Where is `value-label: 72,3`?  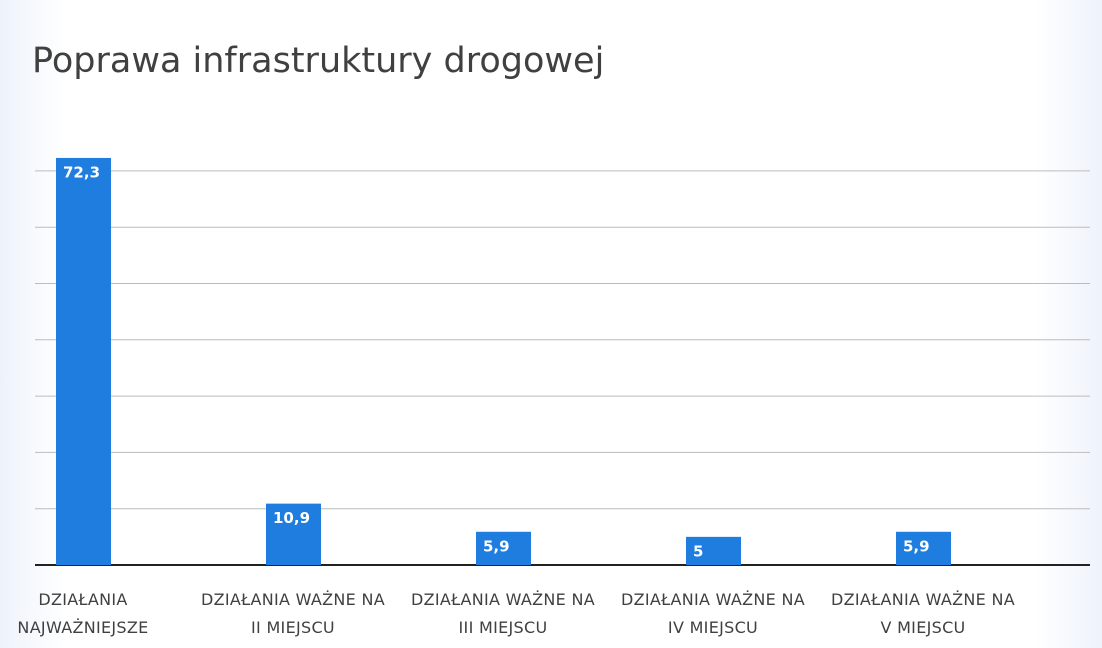
value-label: 72,3 is located at coordinates (81, 172).